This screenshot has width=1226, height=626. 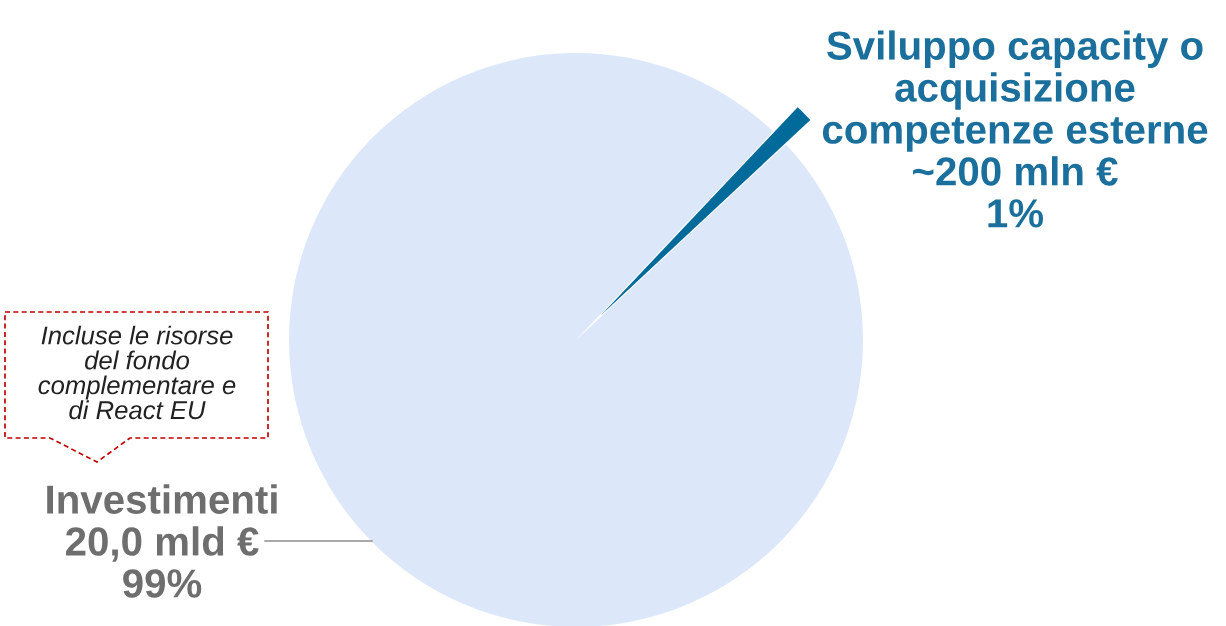 I want to click on data-label: 99%, so click(x=162, y=583).